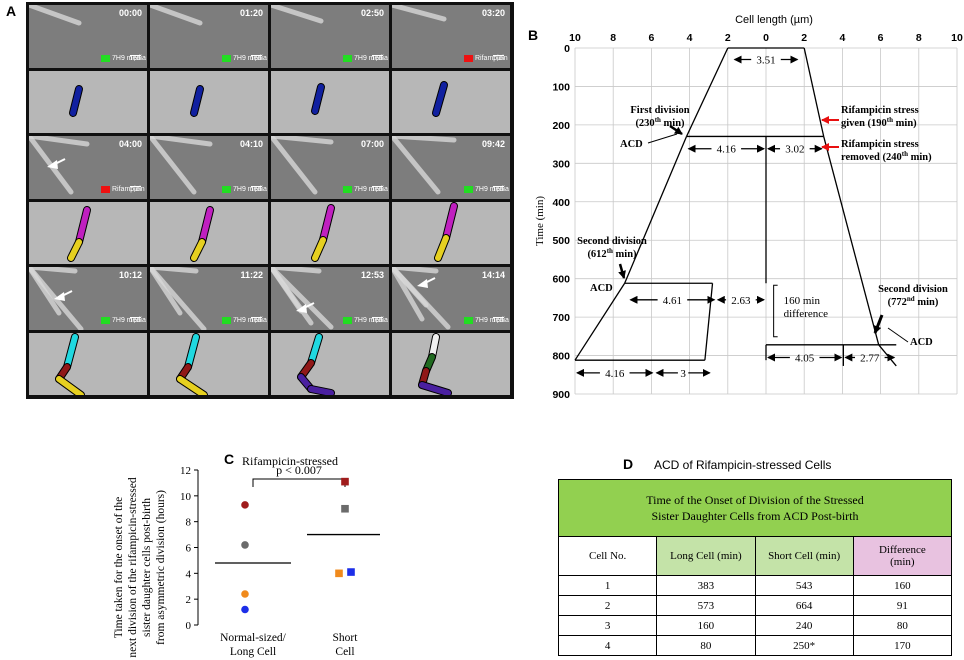 This screenshot has height=660, width=964. Describe the element at coordinates (493, 13) in the screenshot. I see `timestamp: 03:20` at that location.